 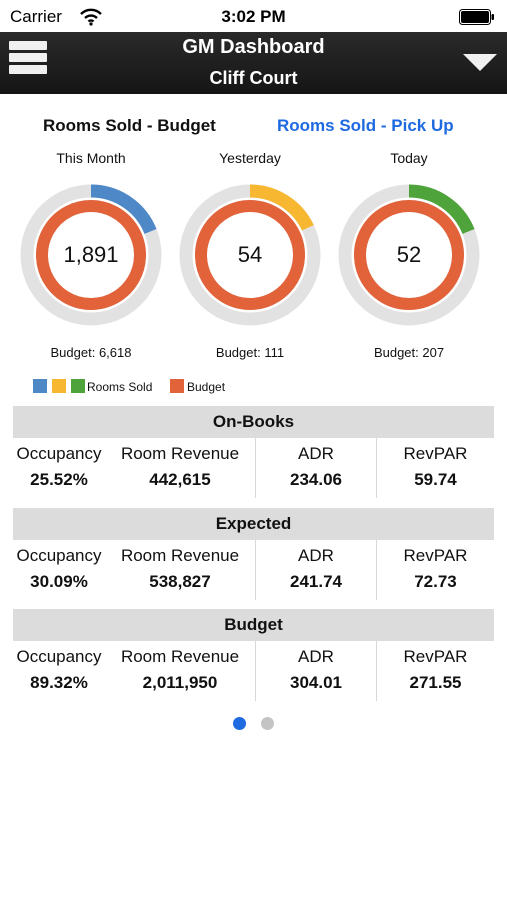 What do you see at coordinates (180, 468) in the screenshot?
I see `metric-room-revenue: Room Revenue 442,615` at bounding box center [180, 468].